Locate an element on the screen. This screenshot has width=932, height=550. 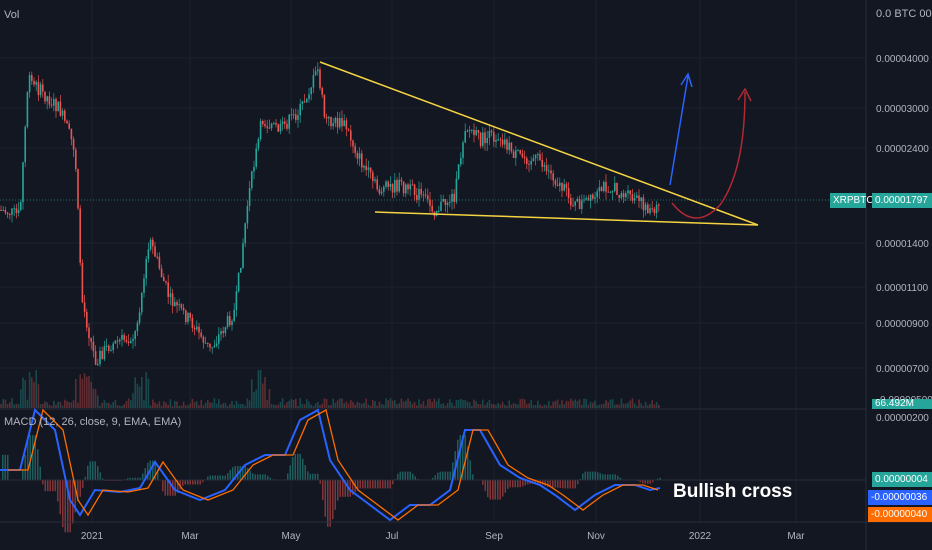
last-price-label: 0.00001797 is located at coordinates (902, 200).